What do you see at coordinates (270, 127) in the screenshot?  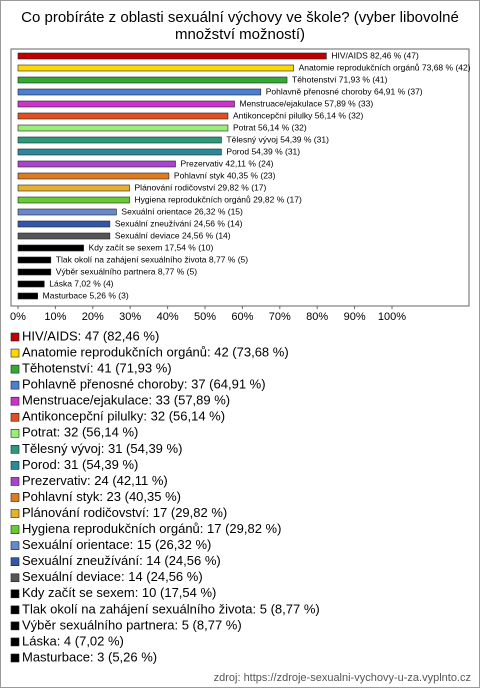 I see `value-label: Potrat 56,14 % (32)` at bounding box center [270, 127].